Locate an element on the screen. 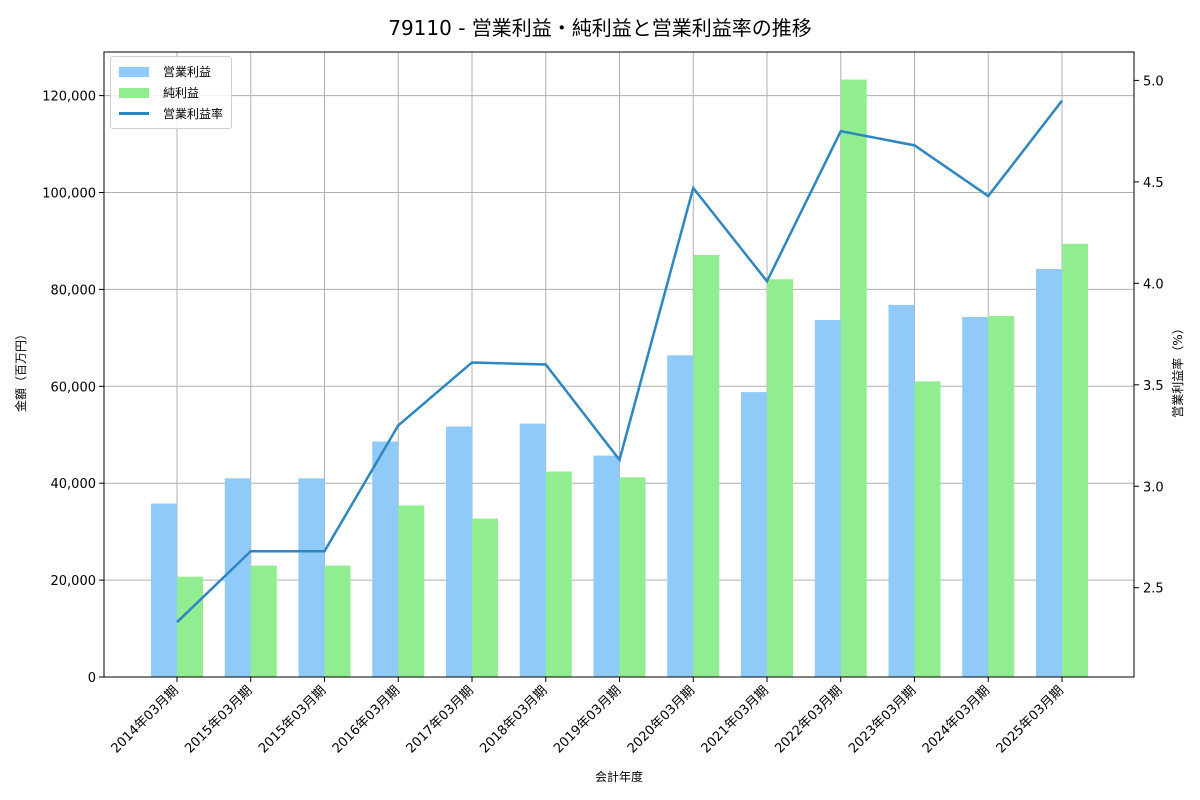 This screenshot has width=1200, height=800. legend-item-operating-profit: 営業利益 is located at coordinates (171, 71).